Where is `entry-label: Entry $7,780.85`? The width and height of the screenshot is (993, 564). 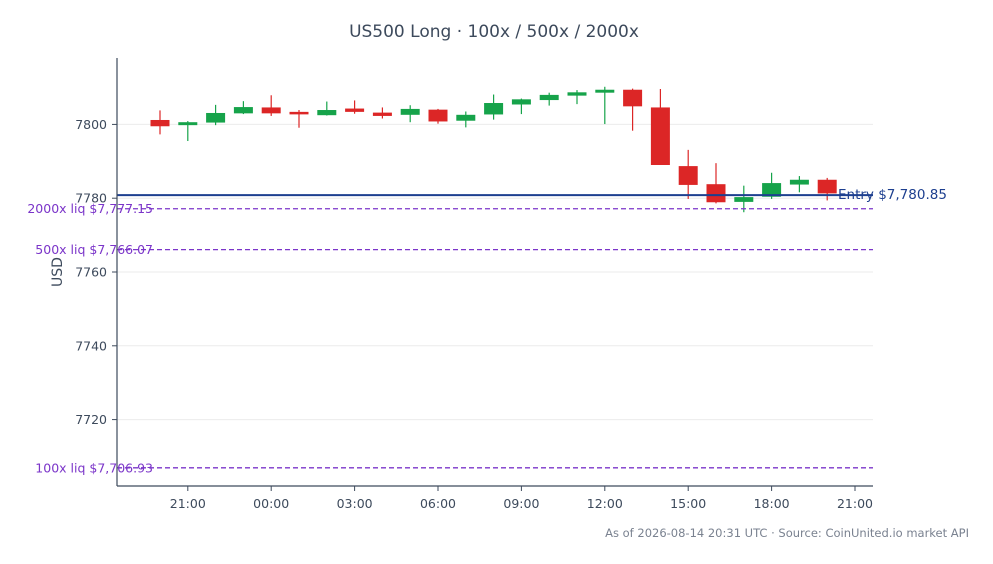
entry-label: Entry $7,780.85 is located at coordinates (892, 195).